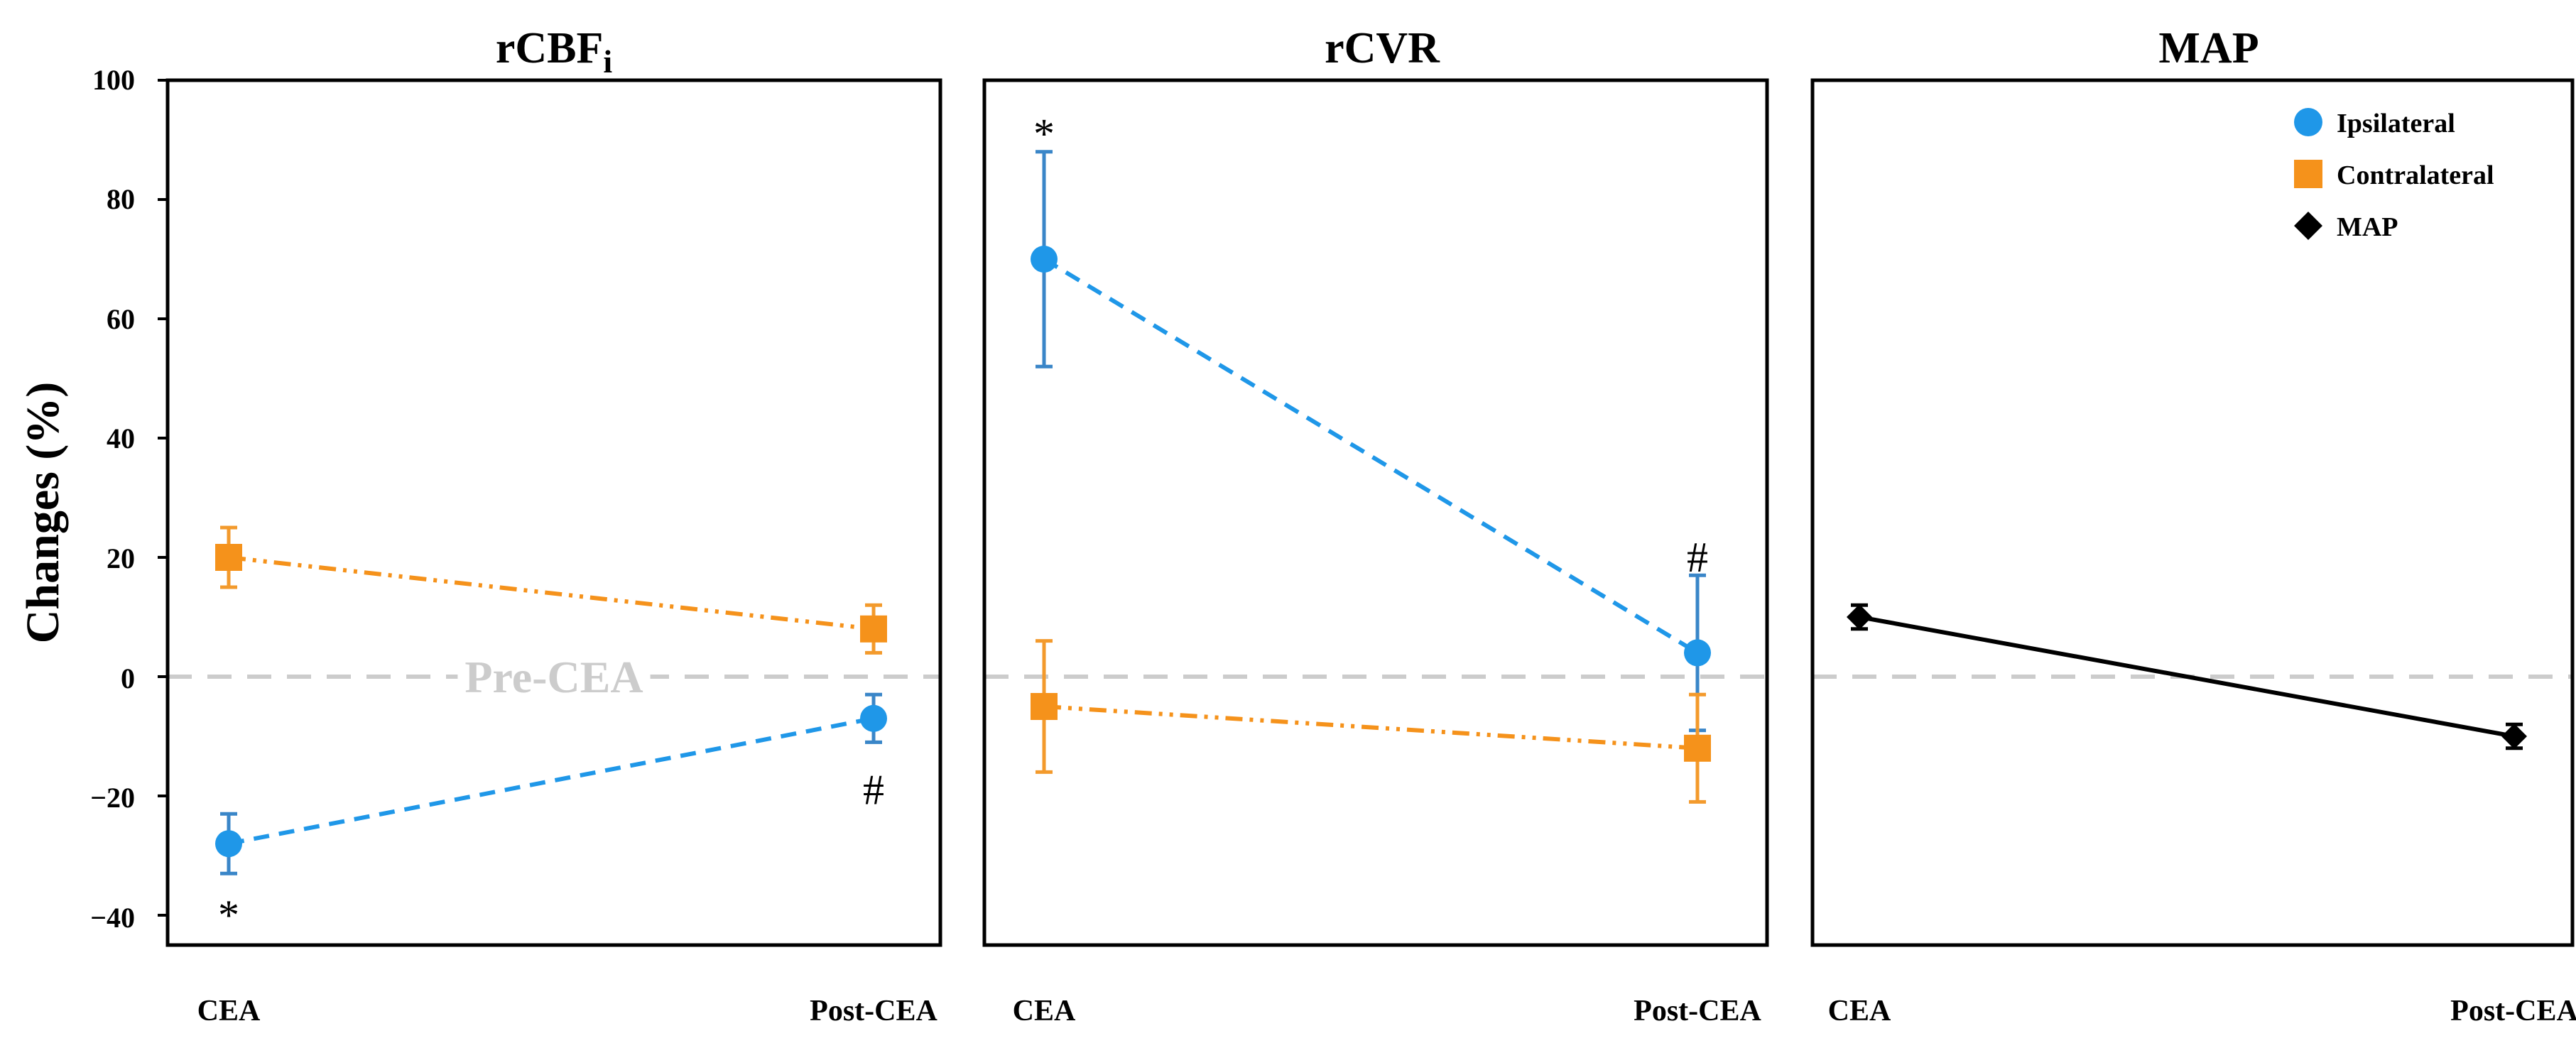 Image resolution: width=2576 pixels, height=1048 pixels. I want to click on legend-label-ipsilateral: Ipsilateral, so click(2396, 123).